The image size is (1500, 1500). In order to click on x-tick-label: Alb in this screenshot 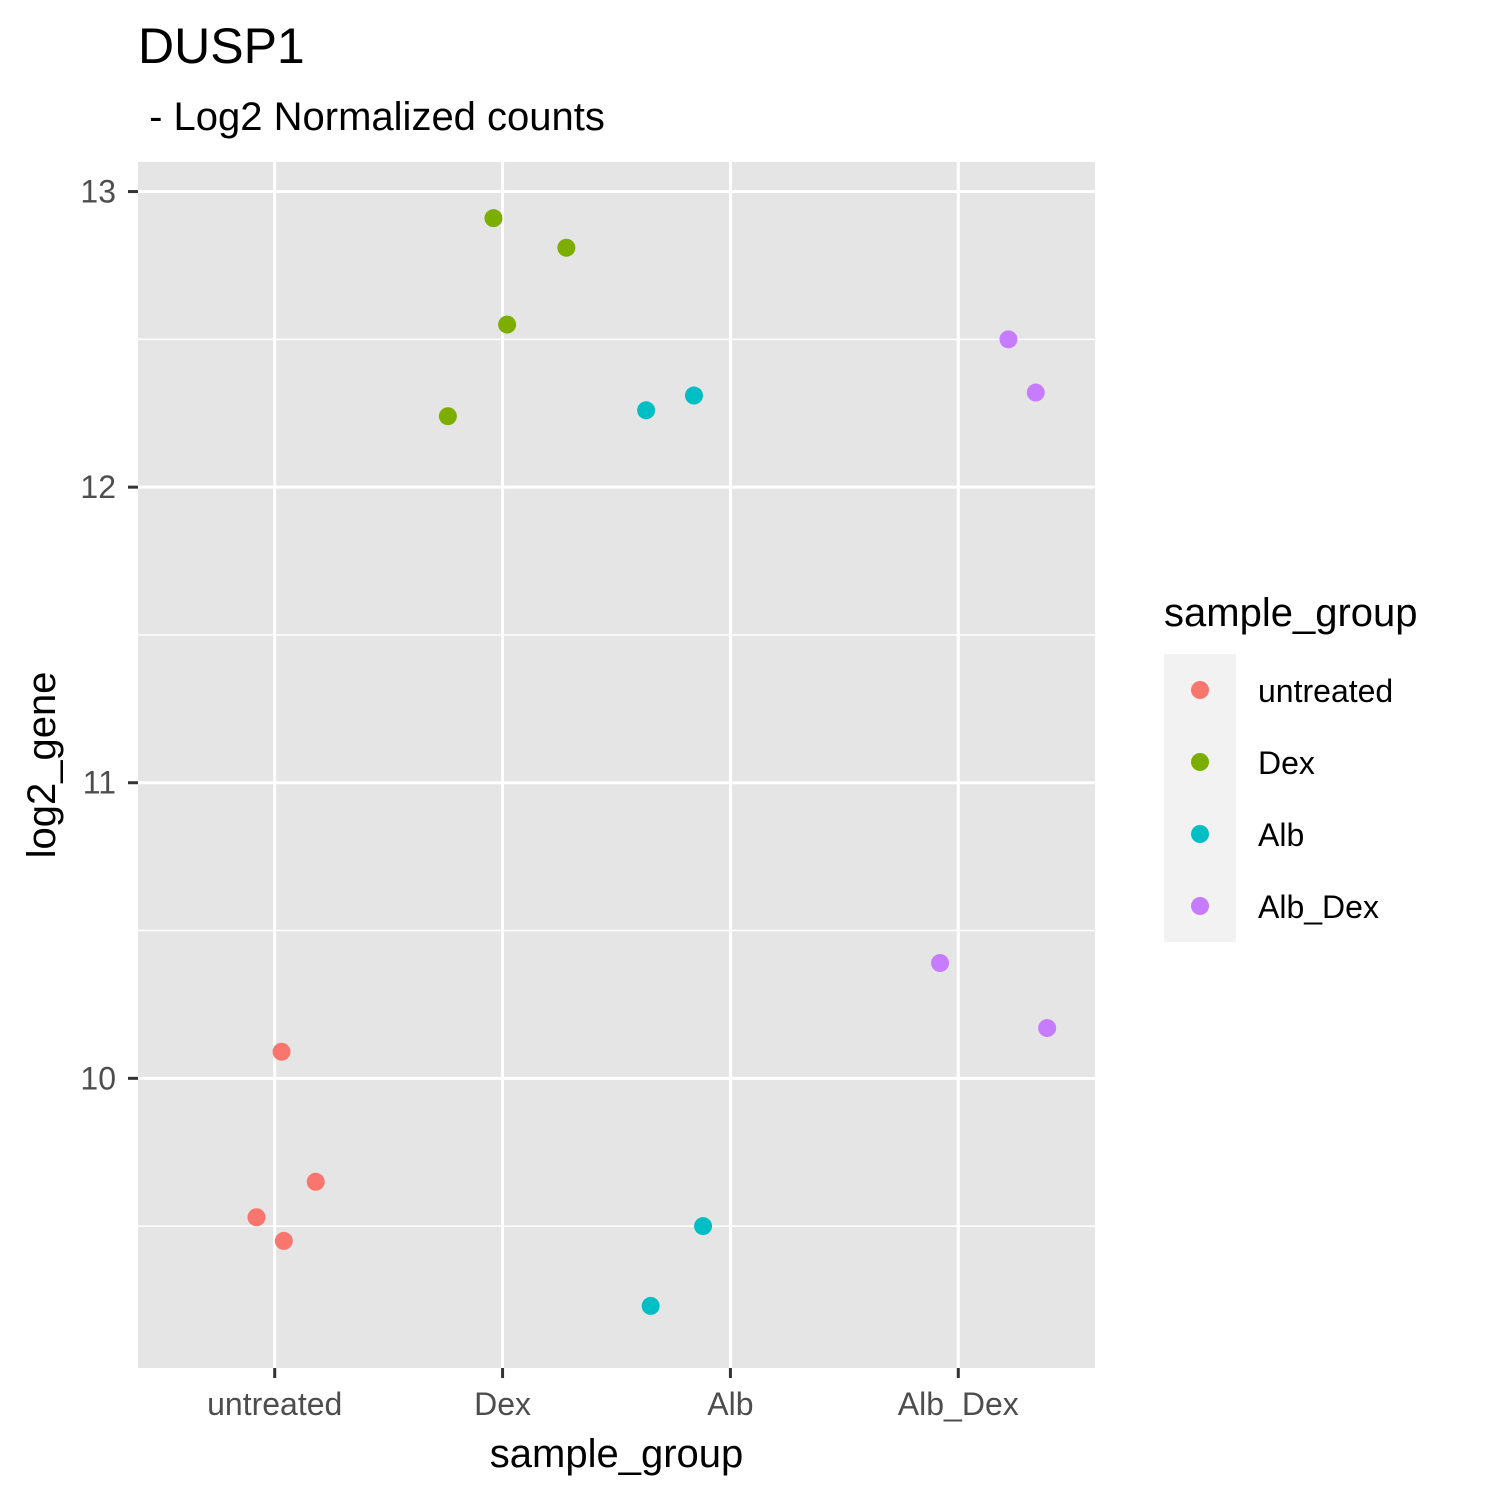, I will do `click(730, 1404)`.